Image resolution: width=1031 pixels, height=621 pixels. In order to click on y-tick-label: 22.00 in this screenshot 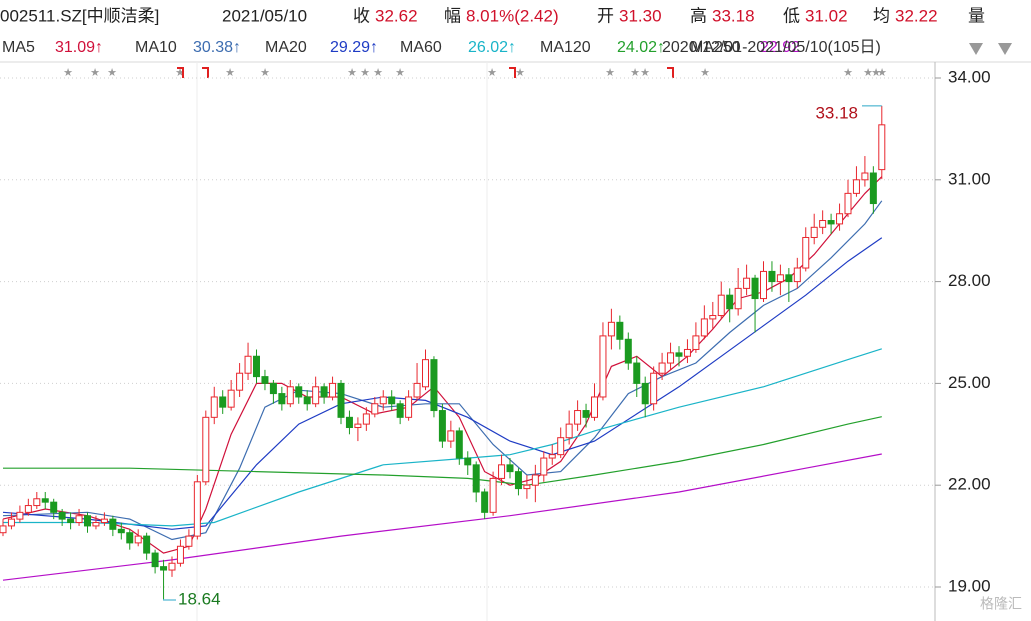, I will do `click(969, 484)`.